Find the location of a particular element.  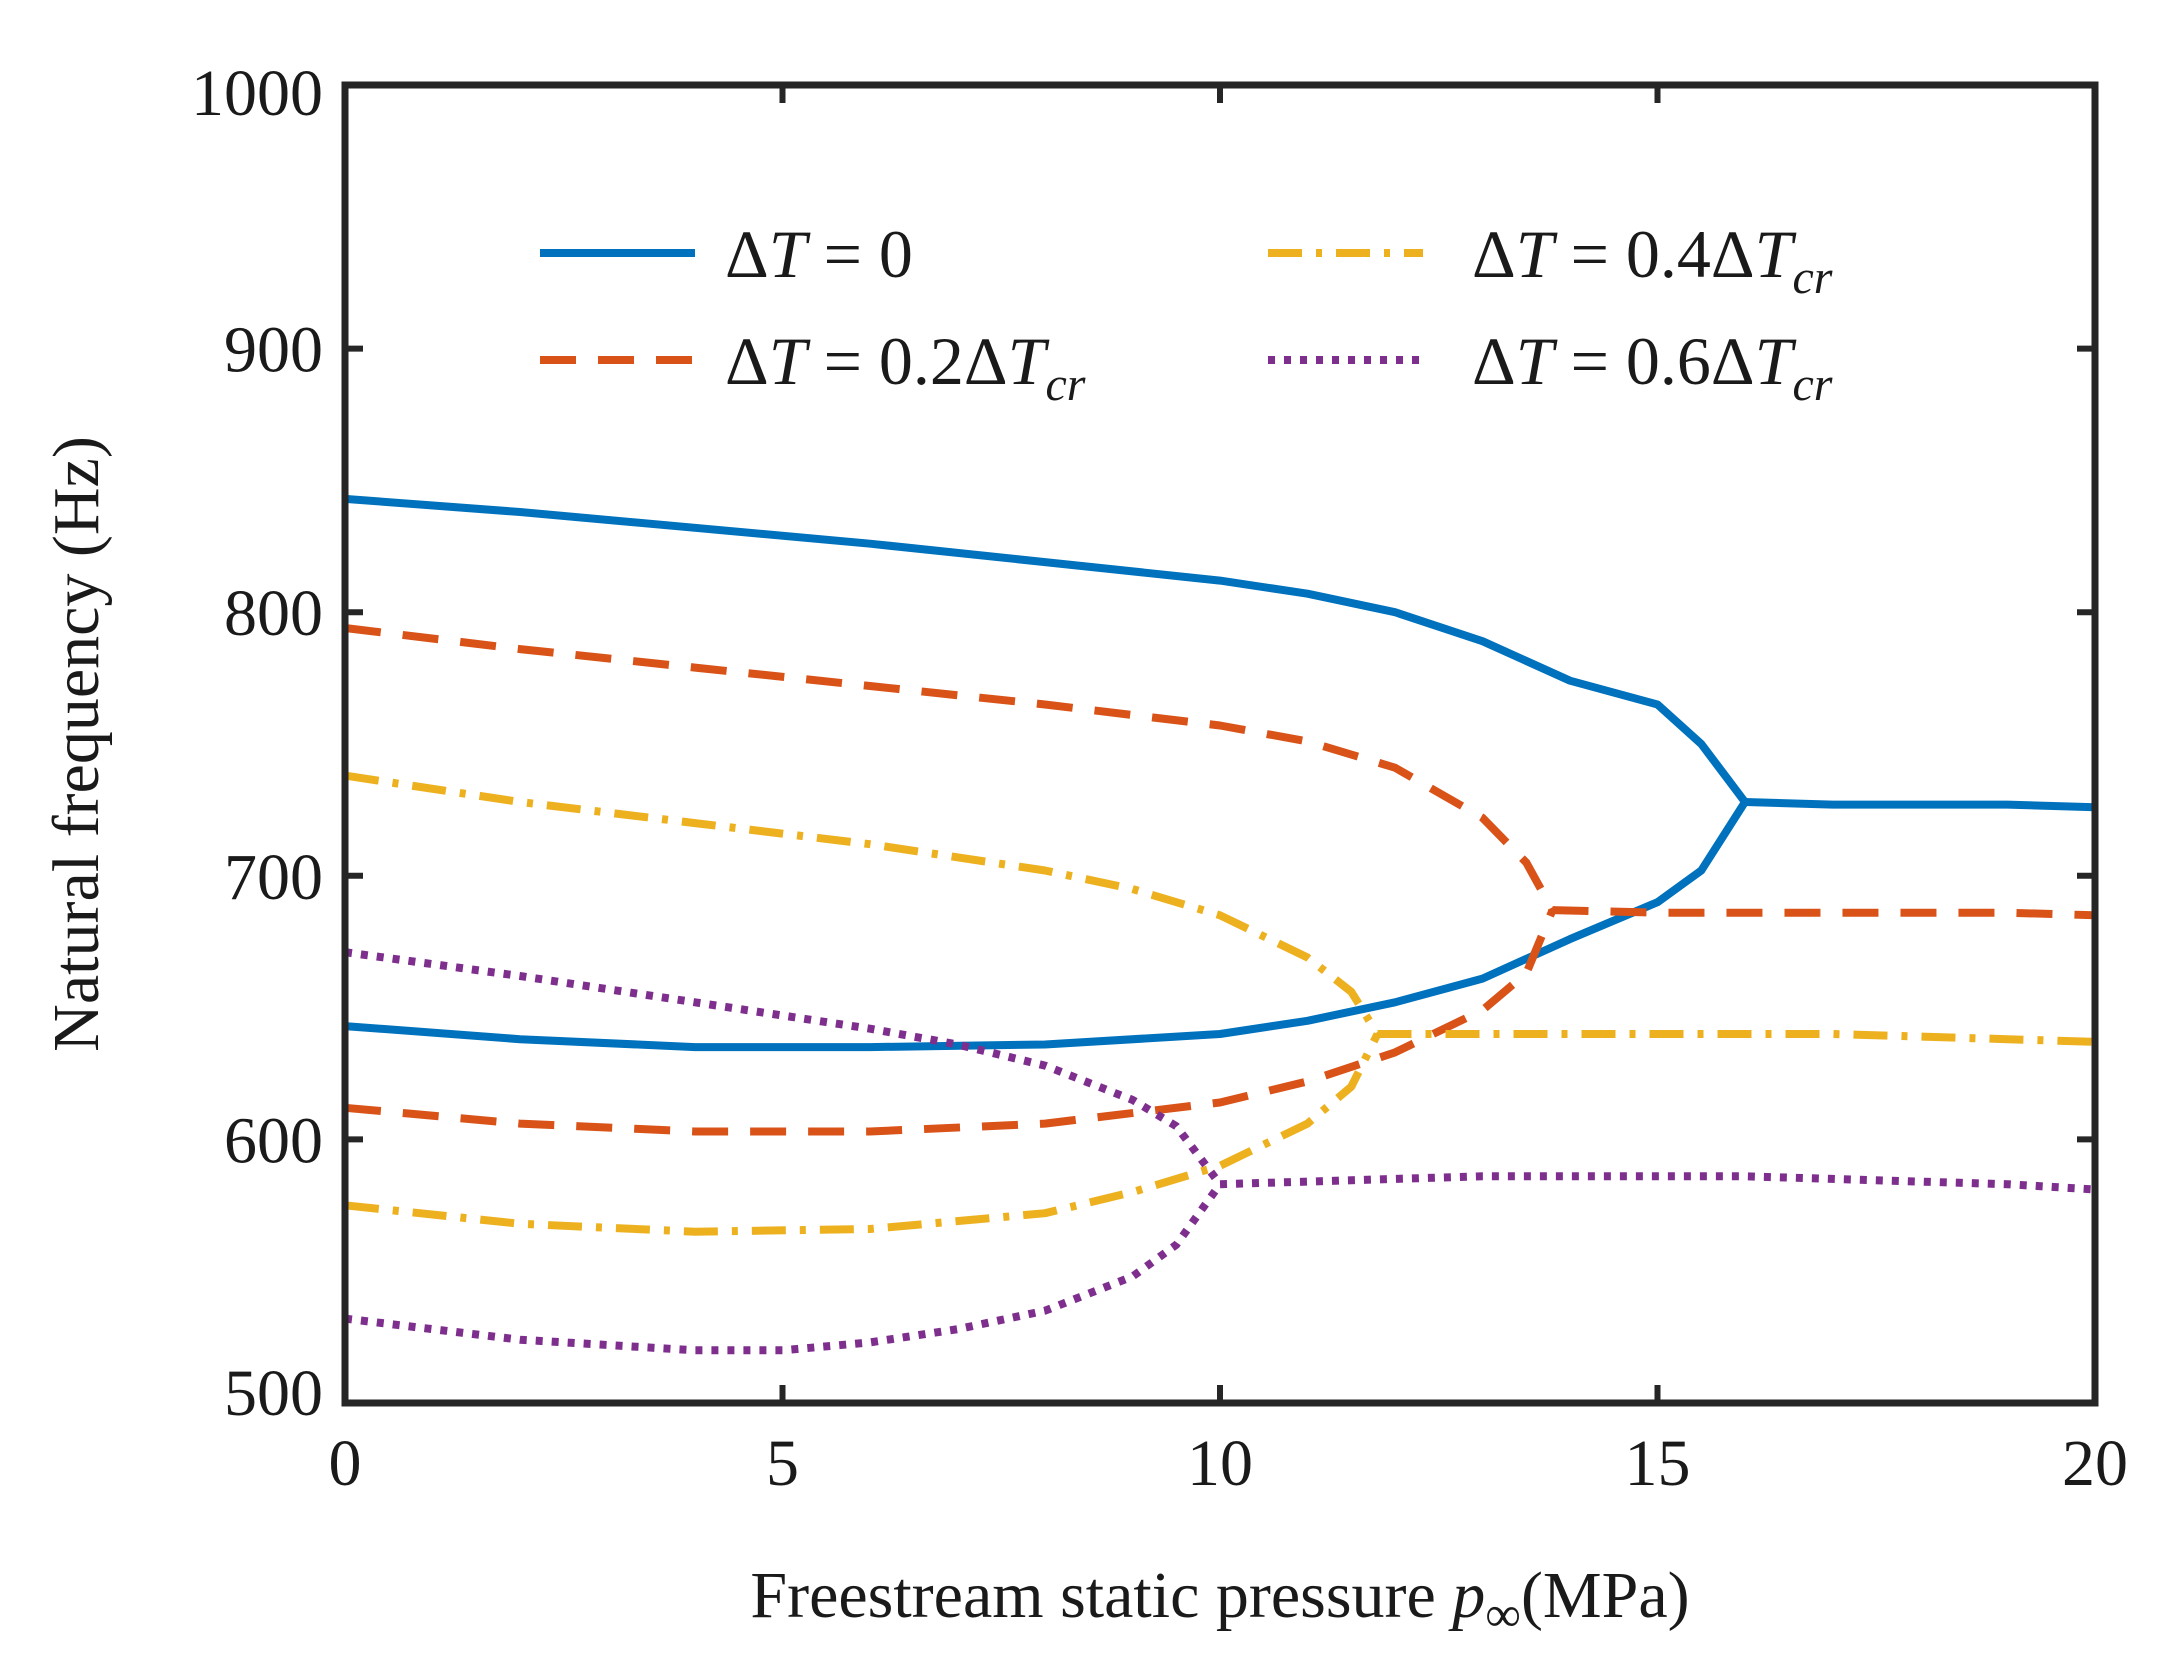

series-0-branch-1-line is located at coordinates (1046, 925).